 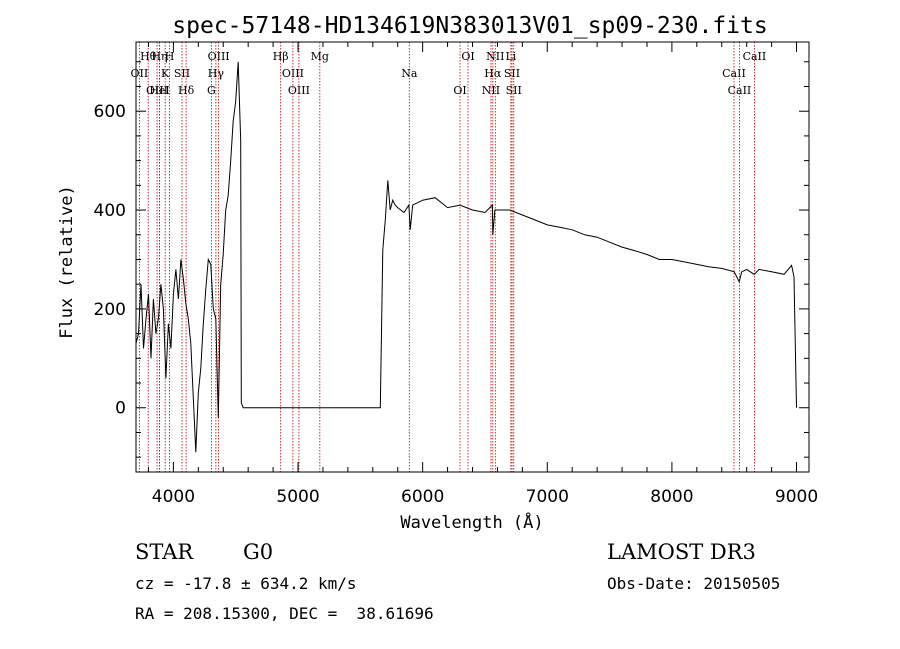 What do you see at coordinates (681, 552) in the screenshot?
I see `survey-name: LAMOST DR3` at bounding box center [681, 552].